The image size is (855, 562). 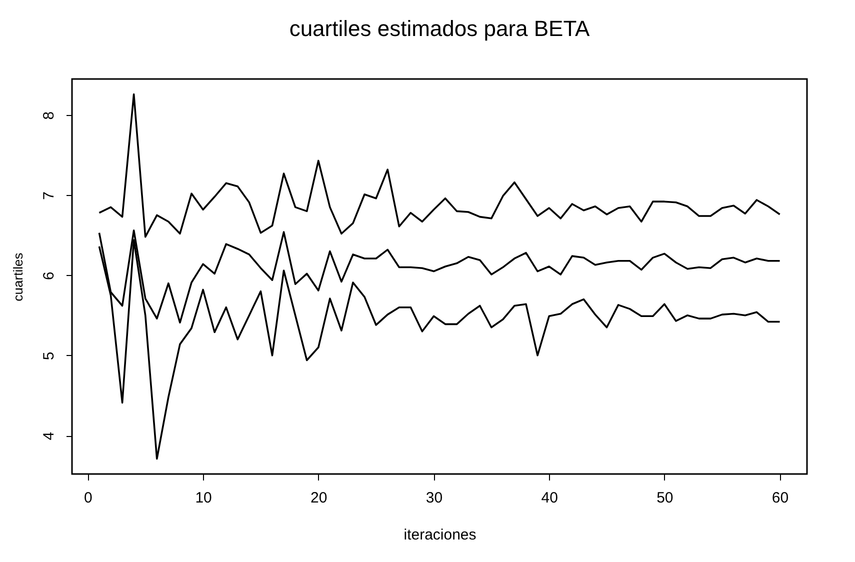 What do you see at coordinates (439, 28) in the screenshot?
I see `chart-title: cuartiles estimados para BETA` at bounding box center [439, 28].